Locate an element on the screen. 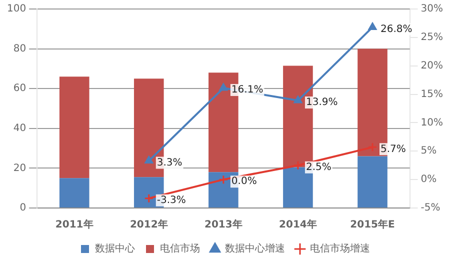 The width and height of the screenshot is (450, 264). y2-tick-label: 20% is located at coordinates (432, 66).